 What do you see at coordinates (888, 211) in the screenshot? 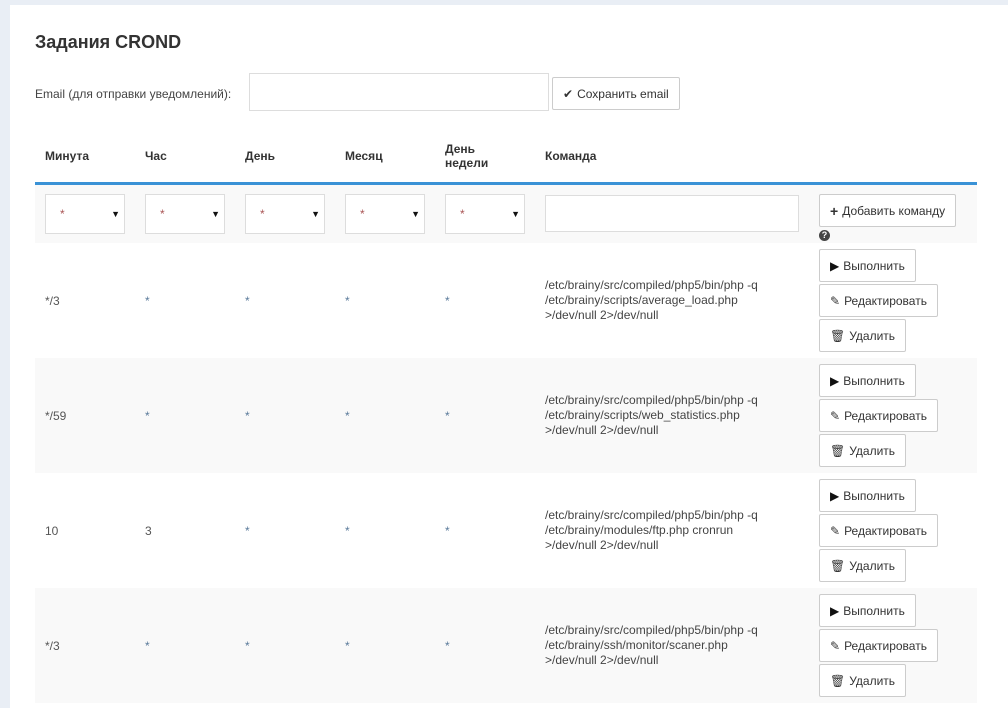
I see `add-command-button: + Добавить команду` at bounding box center [888, 211].